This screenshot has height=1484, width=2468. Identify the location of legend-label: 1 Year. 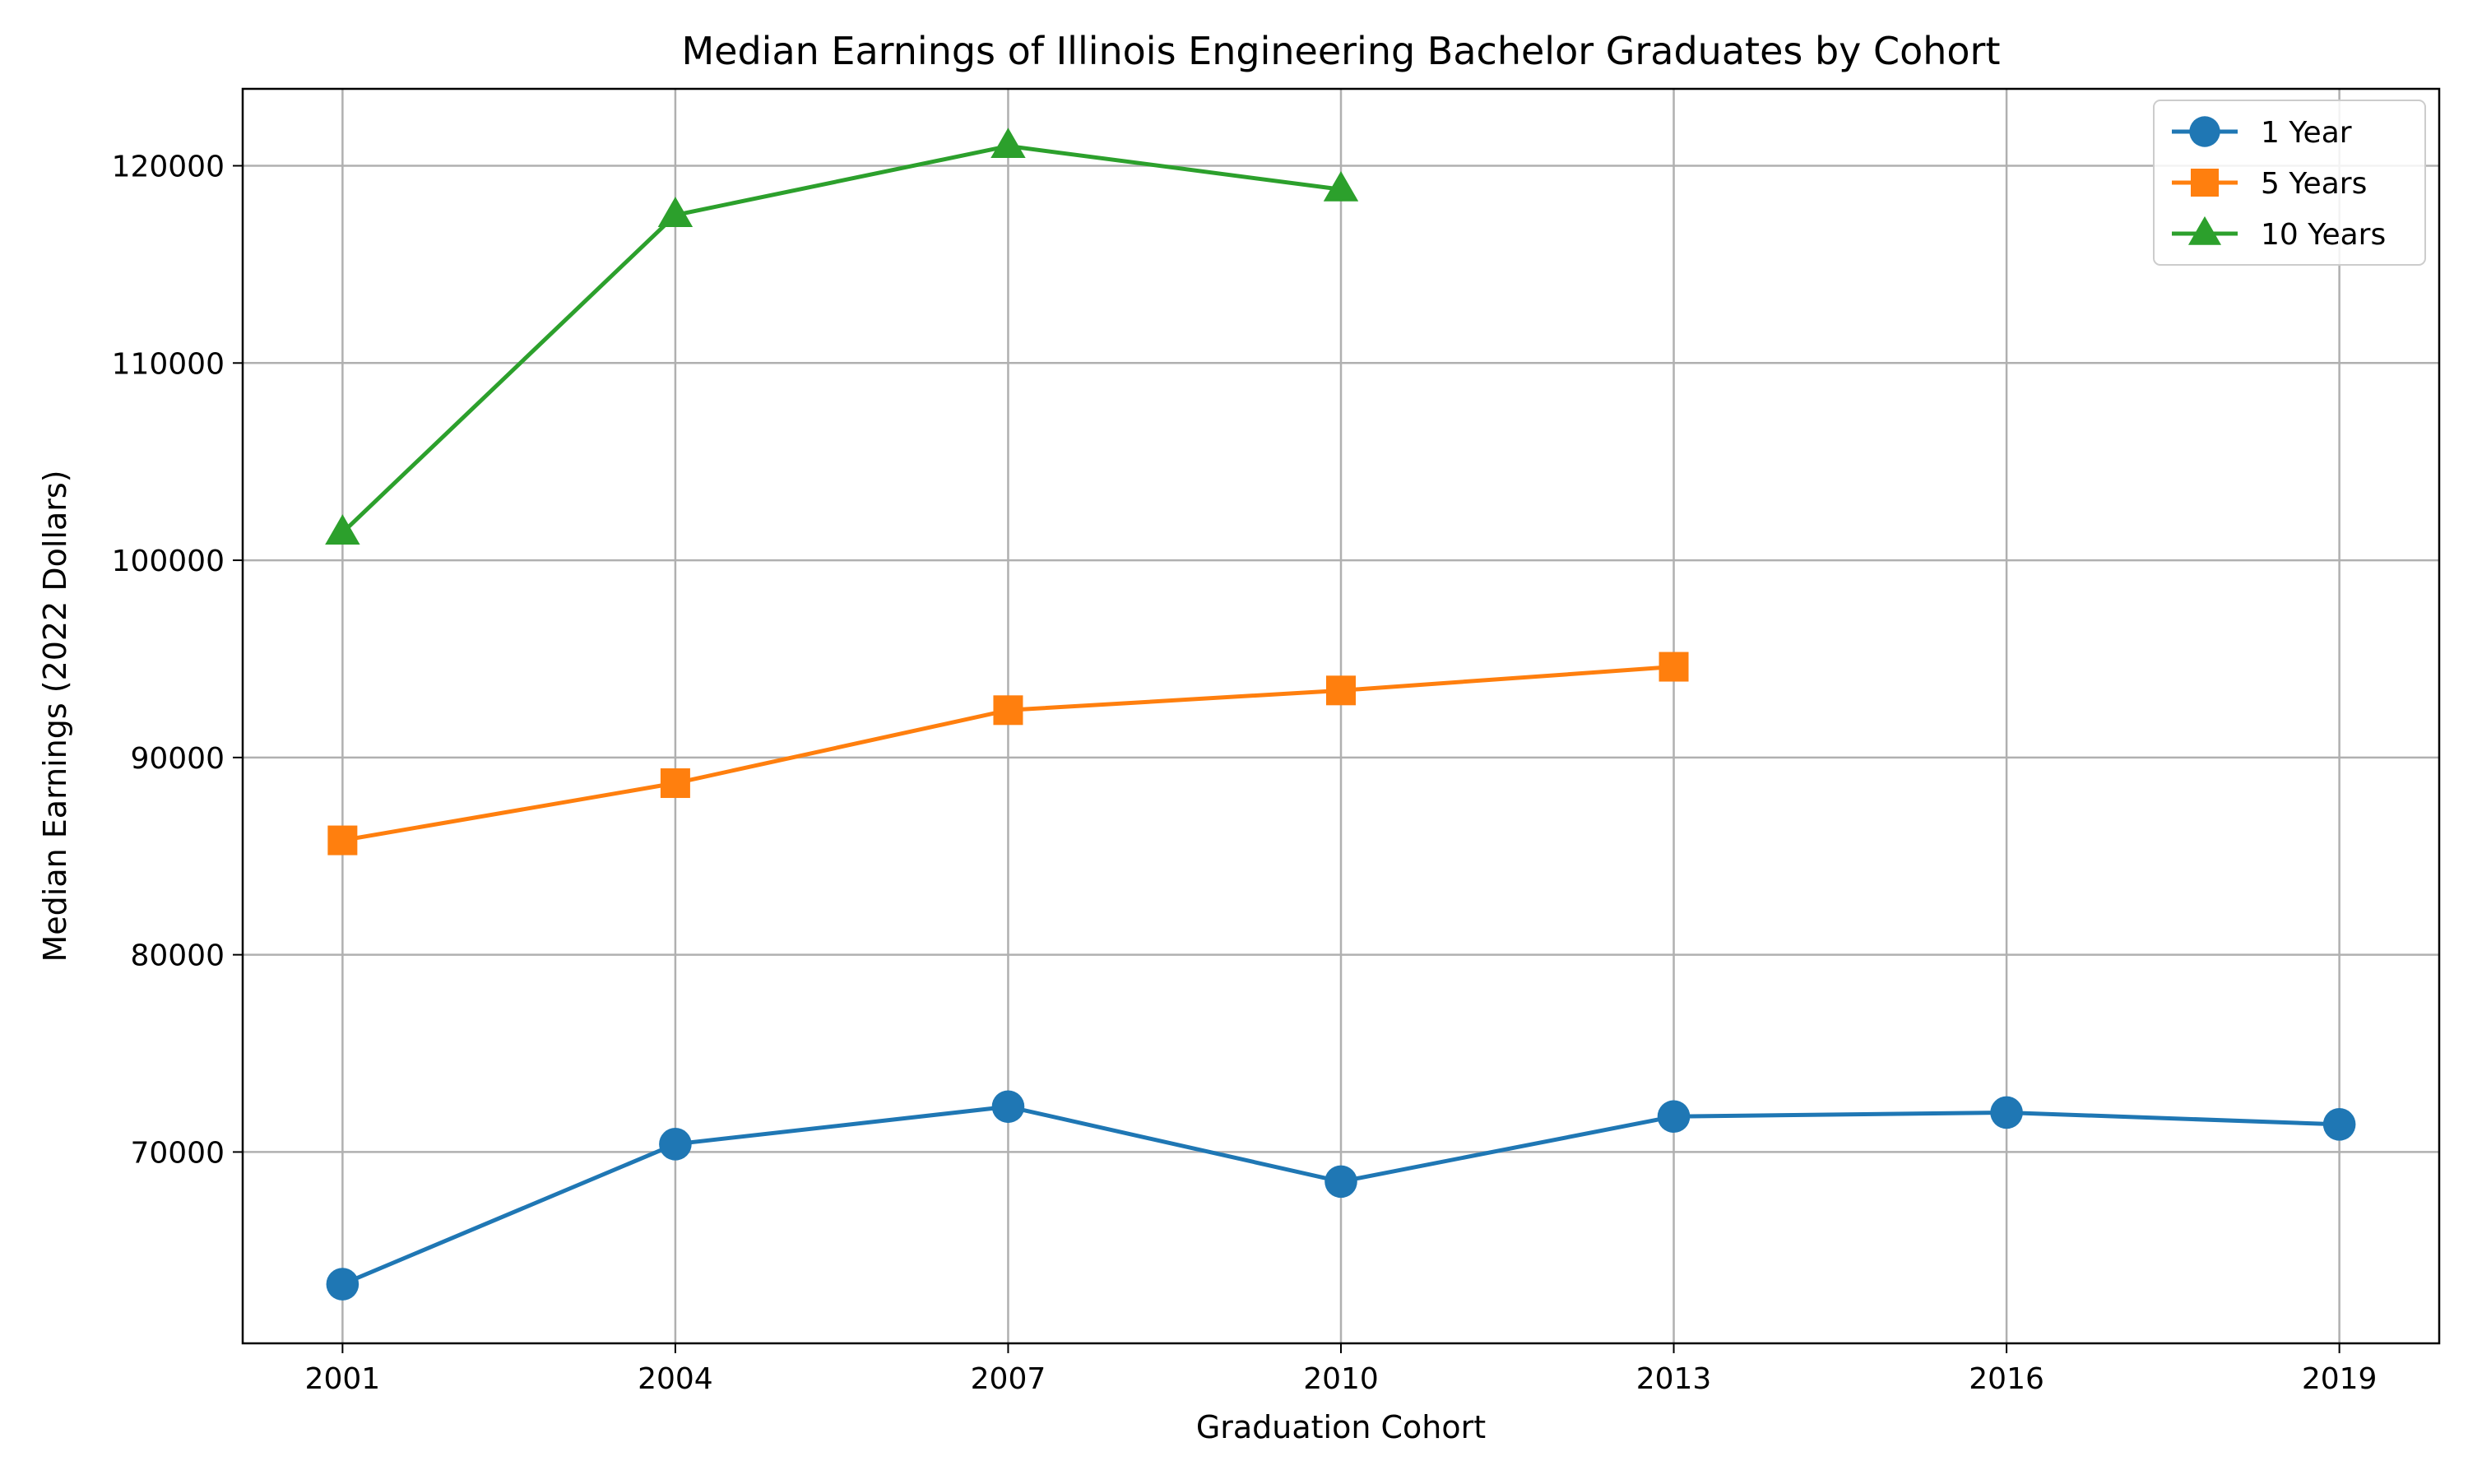
(2306, 133).